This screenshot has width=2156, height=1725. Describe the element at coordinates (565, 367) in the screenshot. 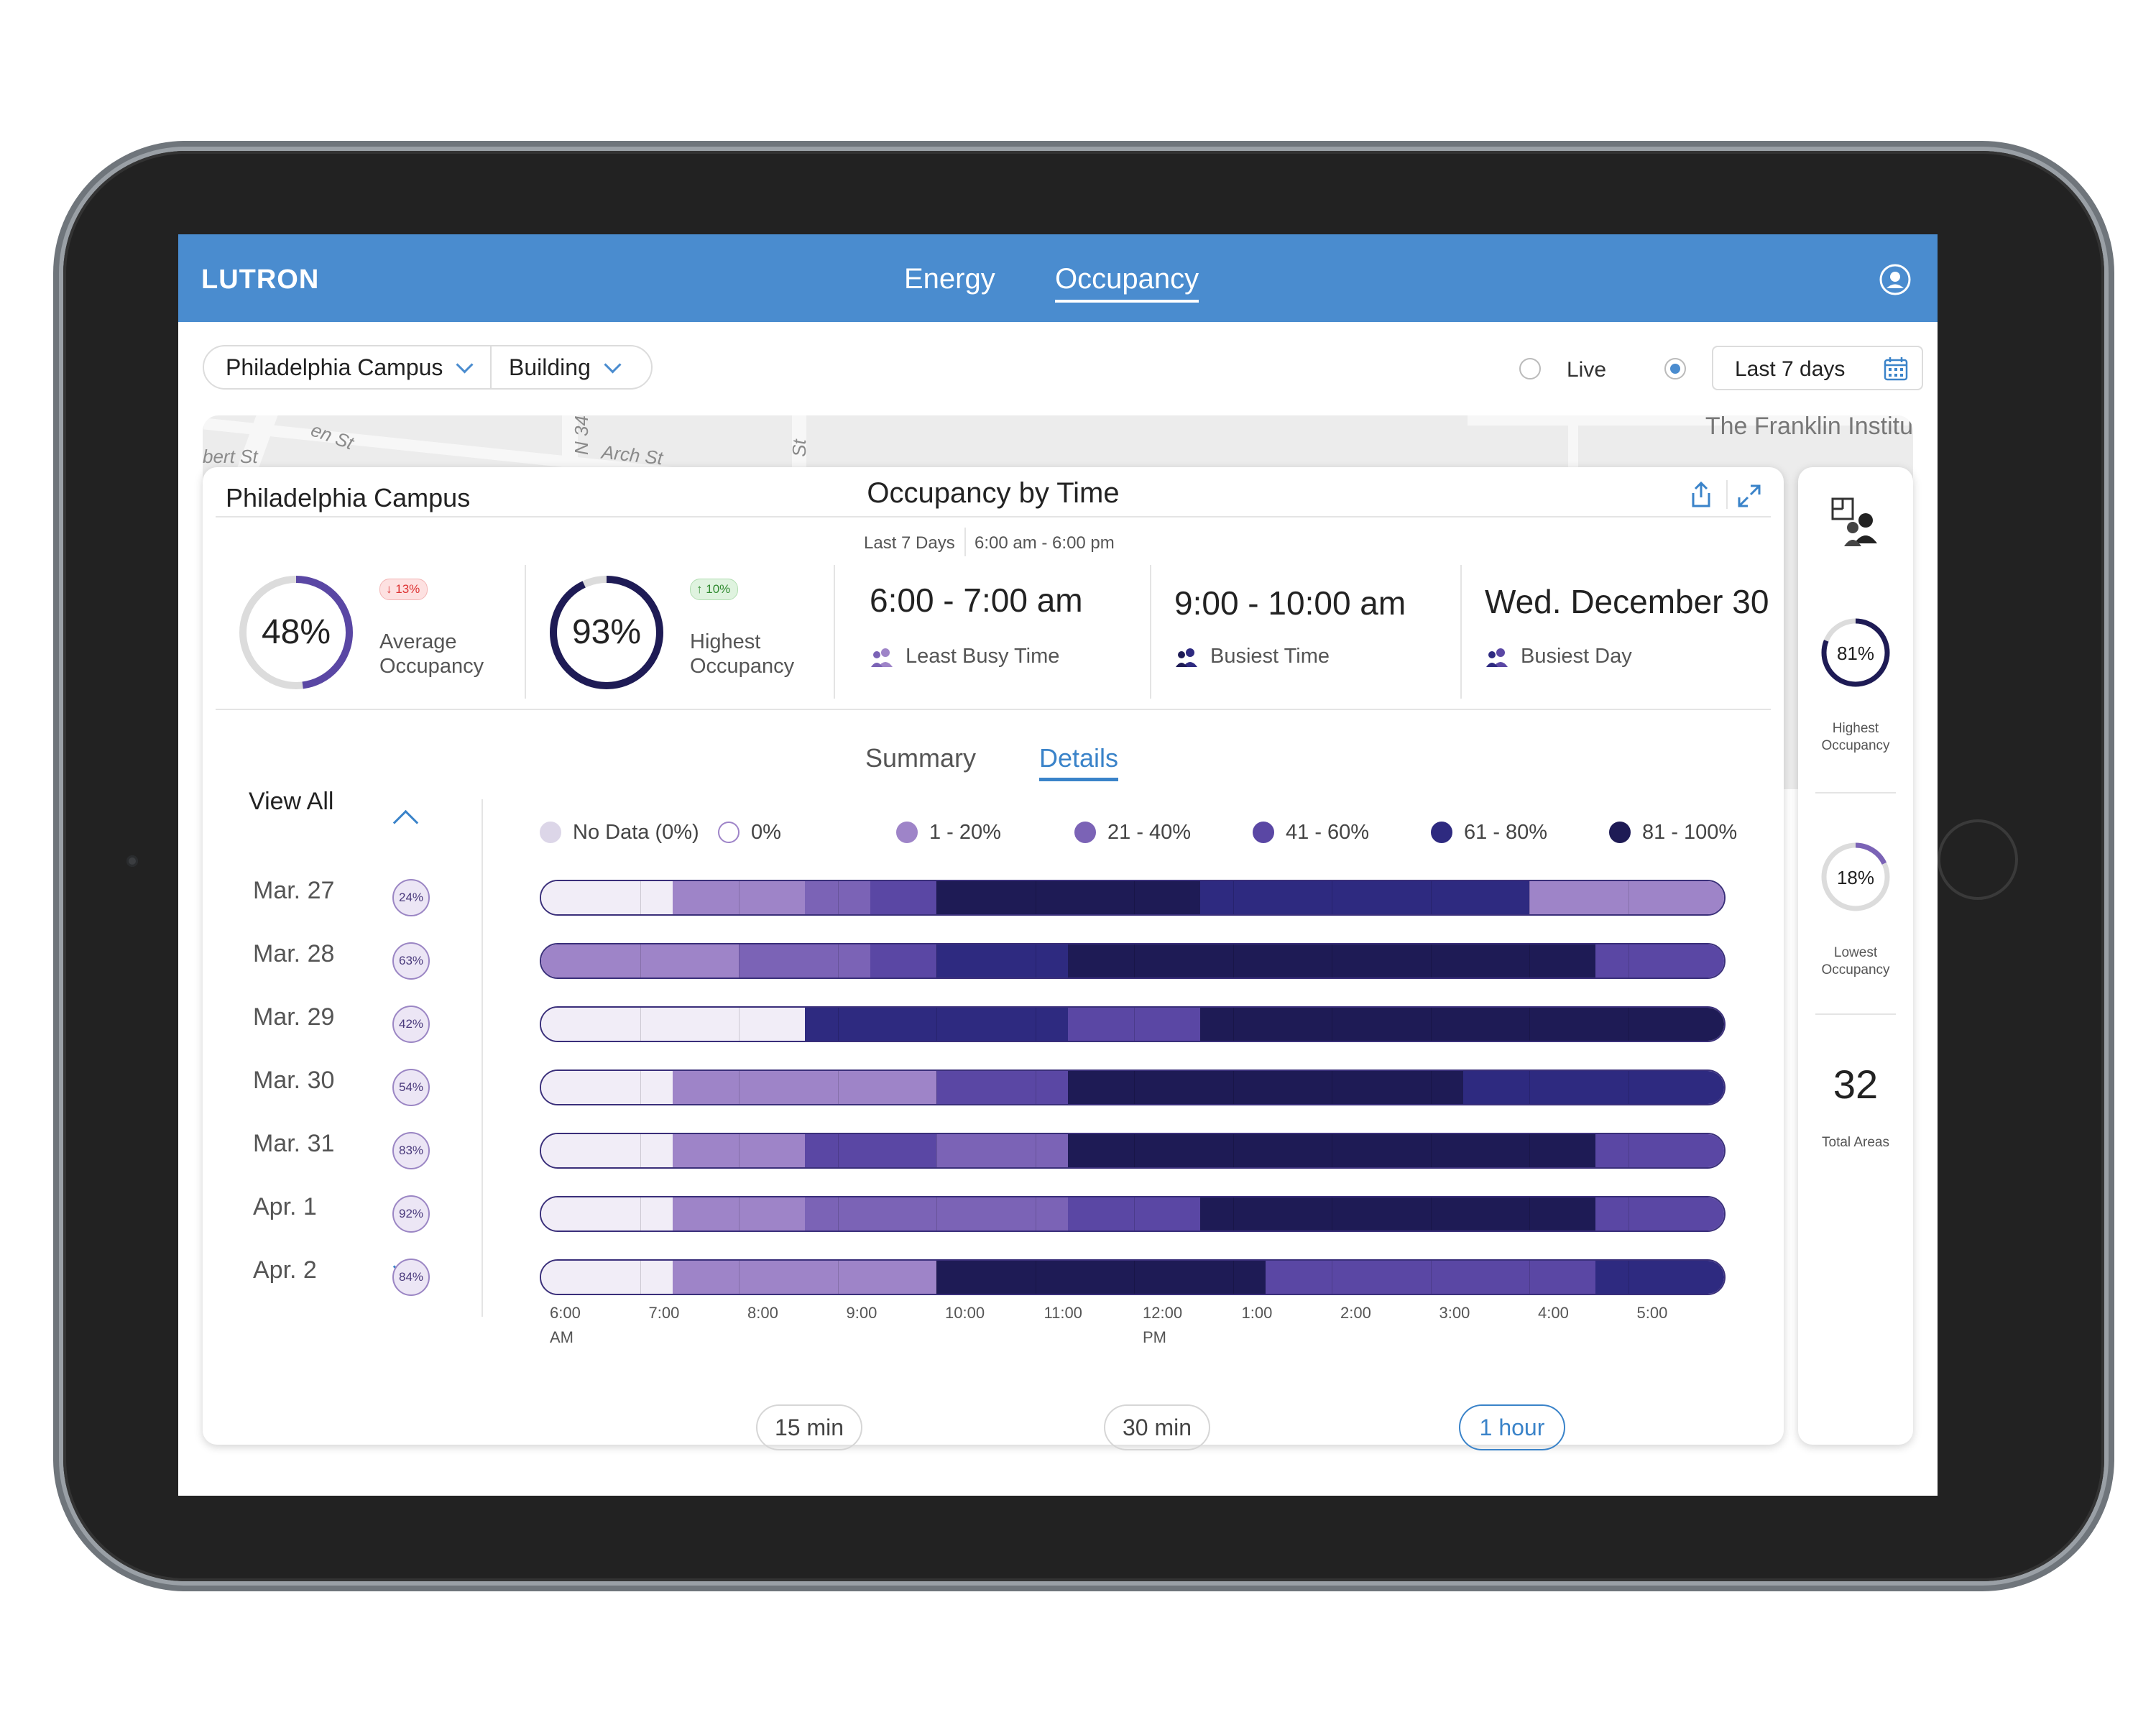

I see `building-dropdown: Building` at that location.